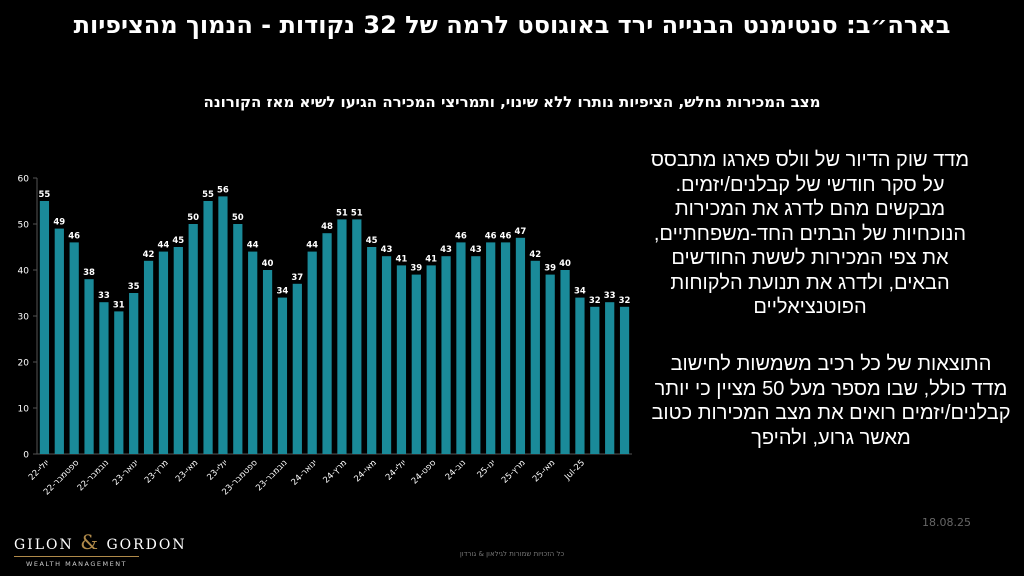 The image size is (1024, 576). Describe the element at coordinates (146, 545) in the screenshot. I see `logo-brand-right: GORDON` at that location.